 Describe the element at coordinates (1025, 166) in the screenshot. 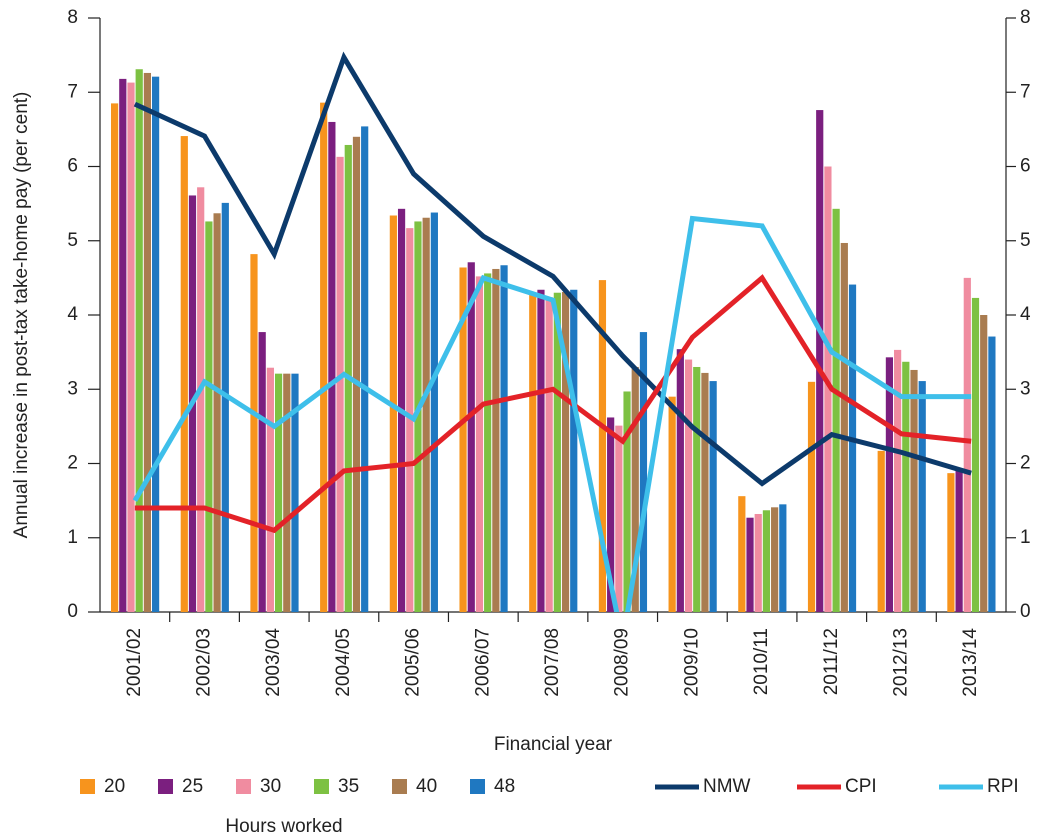

I see `y2-tick-label: 6` at that location.